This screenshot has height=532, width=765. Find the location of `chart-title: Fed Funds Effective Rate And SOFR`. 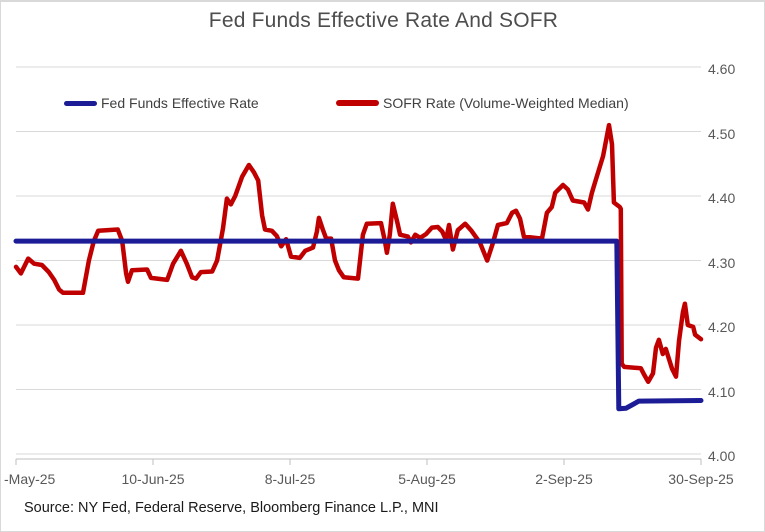

chart-title: Fed Funds Effective Rate And SOFR is located at coordinates (383, 20).